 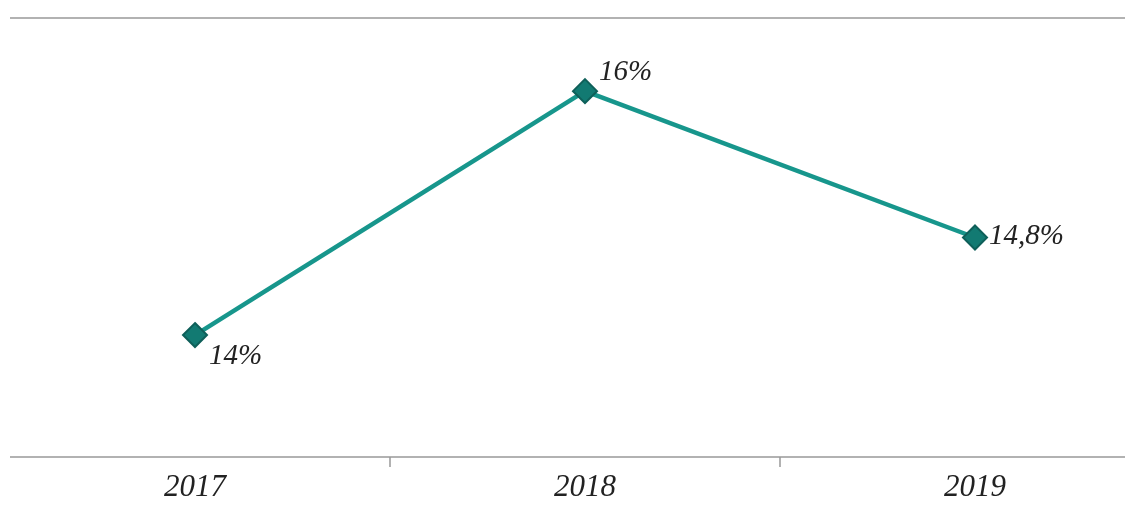 I want to click on data-label: 14%, so click(x=236, y=353).